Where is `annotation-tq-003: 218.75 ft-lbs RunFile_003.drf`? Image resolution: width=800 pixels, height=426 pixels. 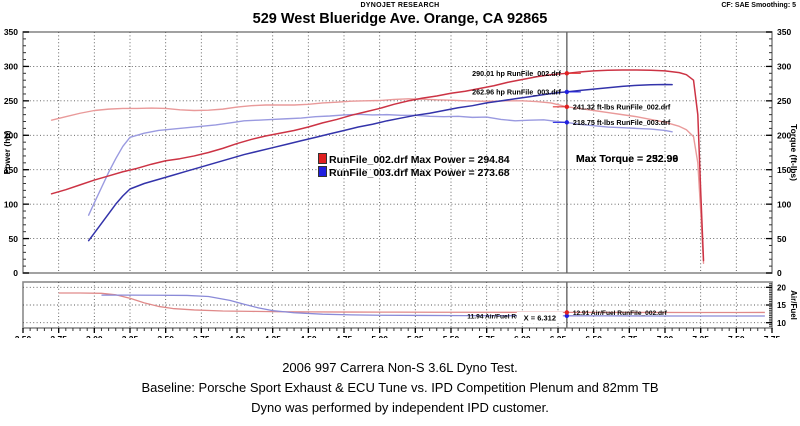 annotation-tq-003: 218.75 ft-lbs RunFile_003.drf is located at coordinates (622, 122).